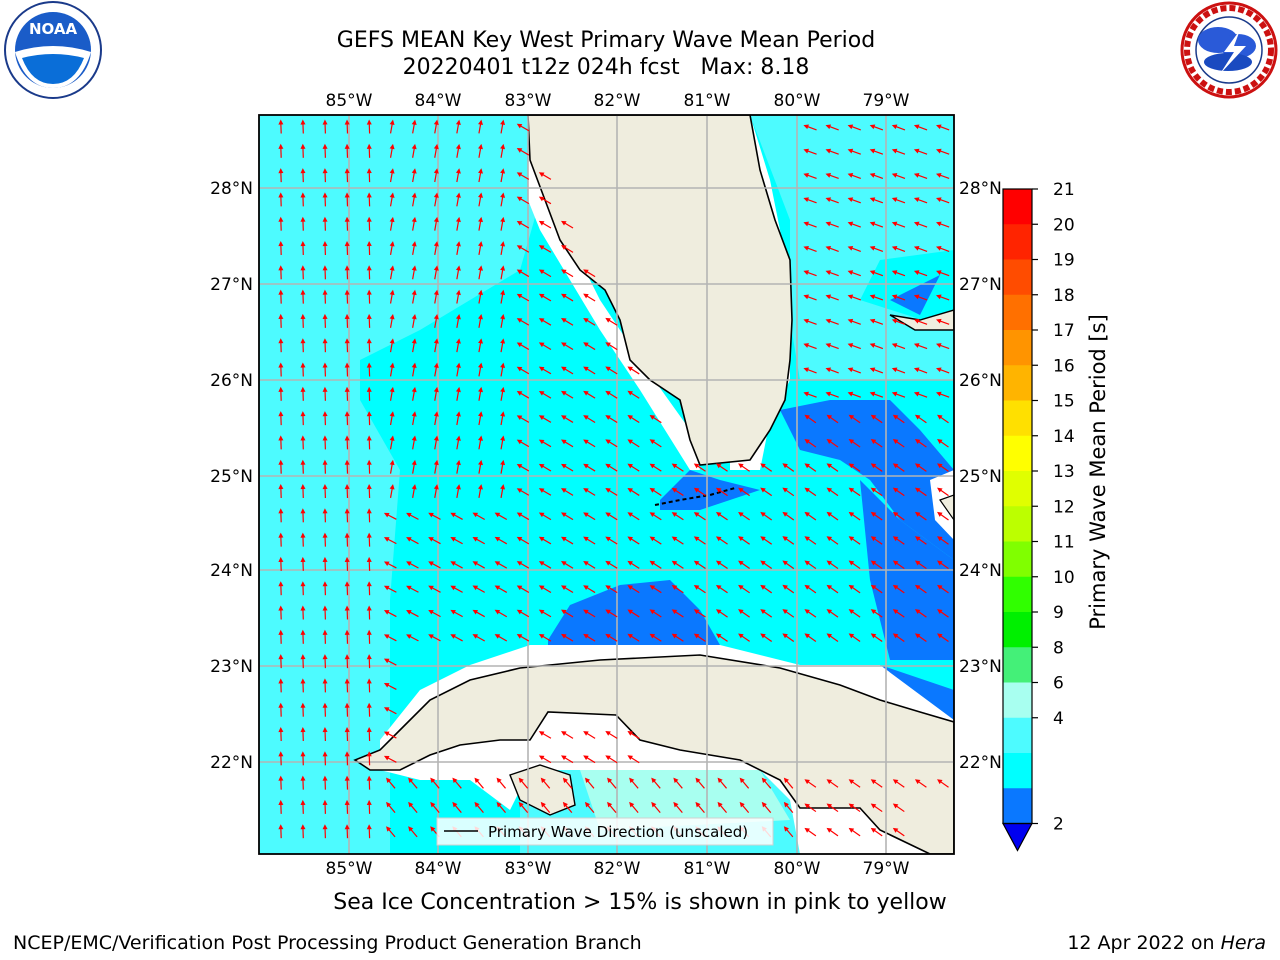  What do you see at coordinates (980, 285) in the screenshot?
I see `lat-label-right: 27°N` at bounding box center [980, 285].